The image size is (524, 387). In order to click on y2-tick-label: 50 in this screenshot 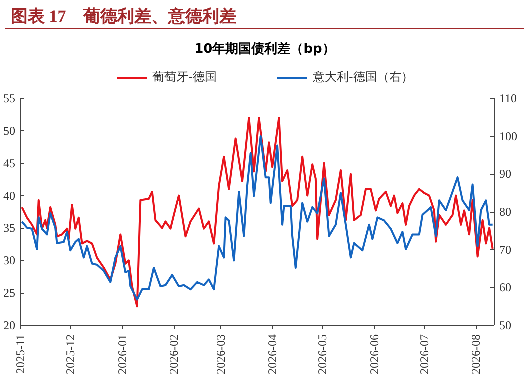, I will do `click(506, 325)`.